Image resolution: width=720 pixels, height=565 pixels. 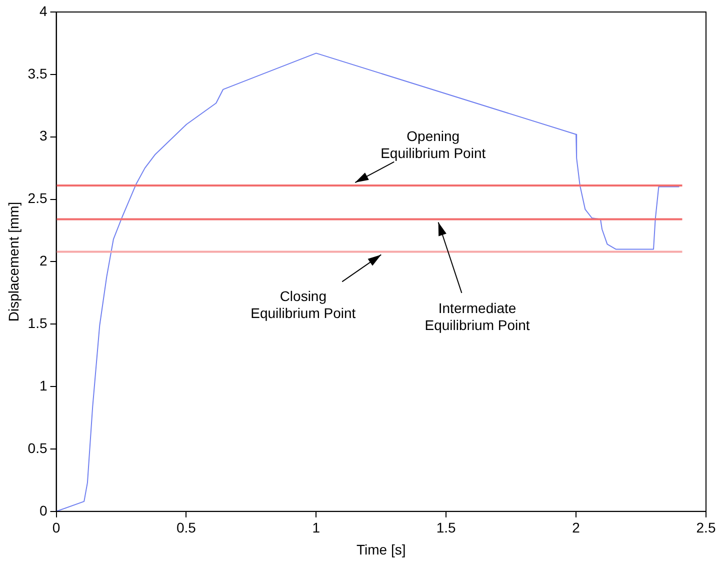 What do you see at coordinates (576, 528) in the screenshot?
I see `x-tick-label: 2` at bounding box center [576, 528].